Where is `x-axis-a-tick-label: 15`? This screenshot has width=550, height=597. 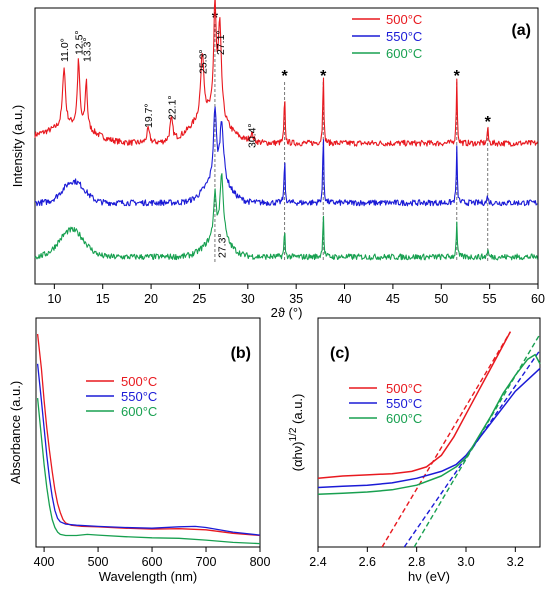
x-axis-a-tick-label: 15 is located at coordinates (103, 299).